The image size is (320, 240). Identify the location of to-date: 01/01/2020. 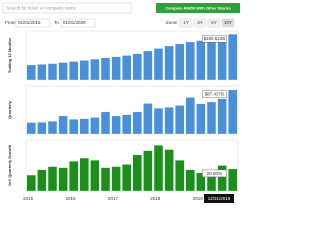
(74, 22).